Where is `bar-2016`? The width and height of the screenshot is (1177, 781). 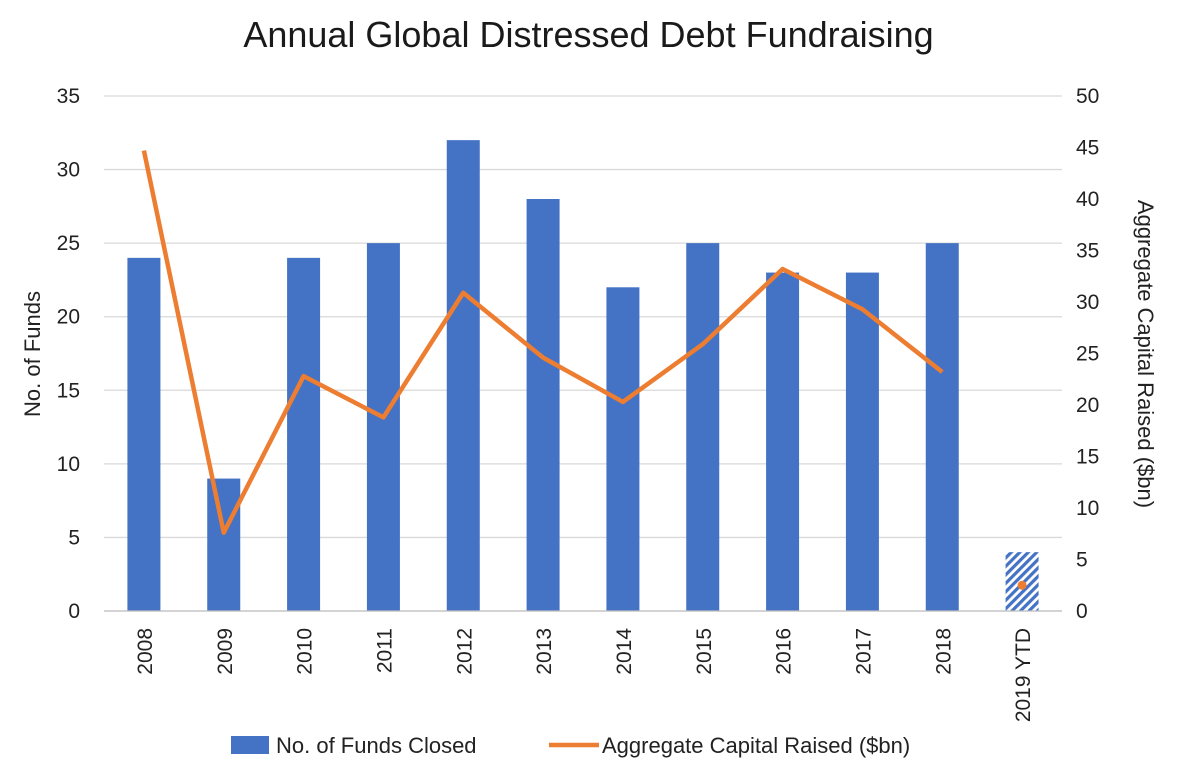
bar-2016 is located at coordinates (783, 441).